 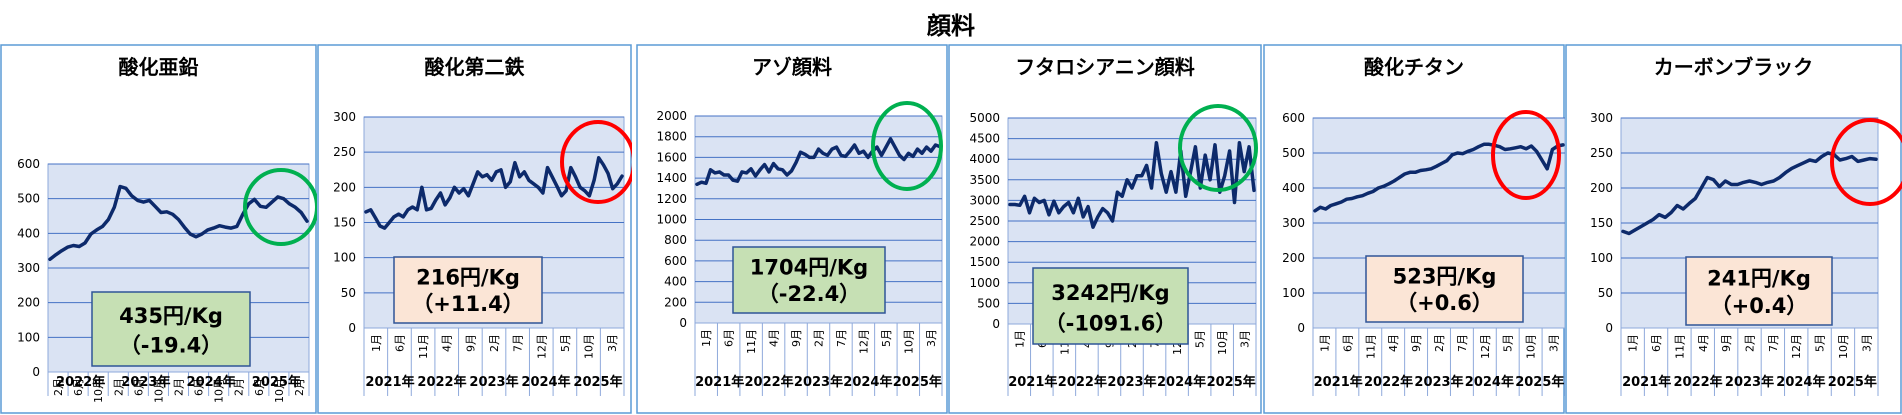 What do you see at coordinates (159, 67) in the screenshot?
I see `chart-title: 酸化亜鉛` at bounding box center [159, 67].